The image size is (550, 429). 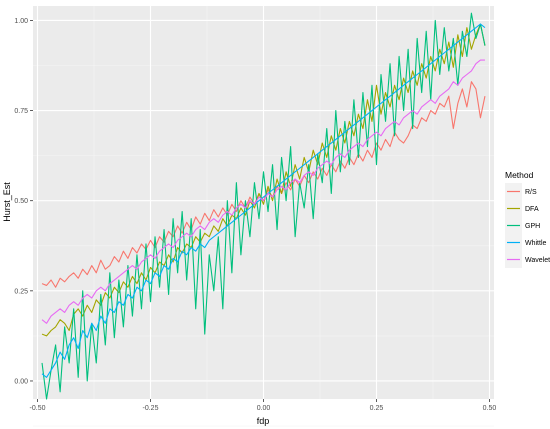 What do you see at coordinates (377, 408) in the screenshot?
I see `x-tick-label: 0.25` at bounding box center [377, 408].